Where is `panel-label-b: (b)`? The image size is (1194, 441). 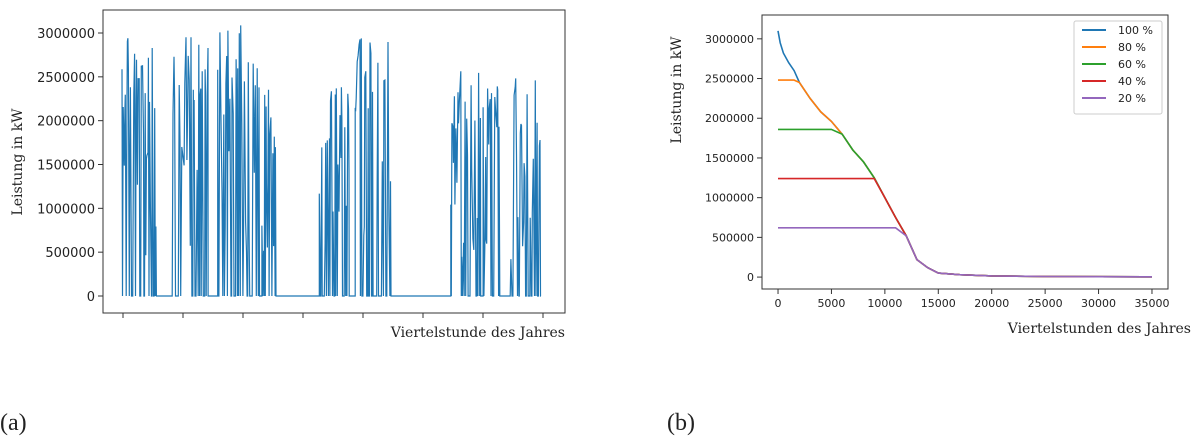 panel-label-b: (b) is located at coordinates (681, 423).